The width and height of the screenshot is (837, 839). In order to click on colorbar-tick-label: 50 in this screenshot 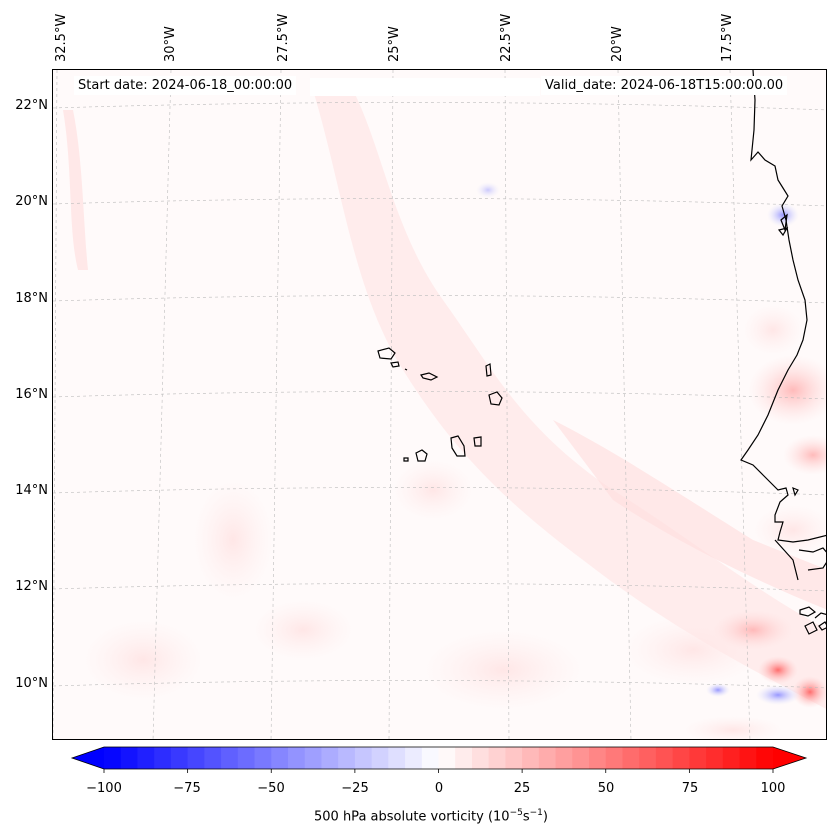, I will do `click(606, 788)`.